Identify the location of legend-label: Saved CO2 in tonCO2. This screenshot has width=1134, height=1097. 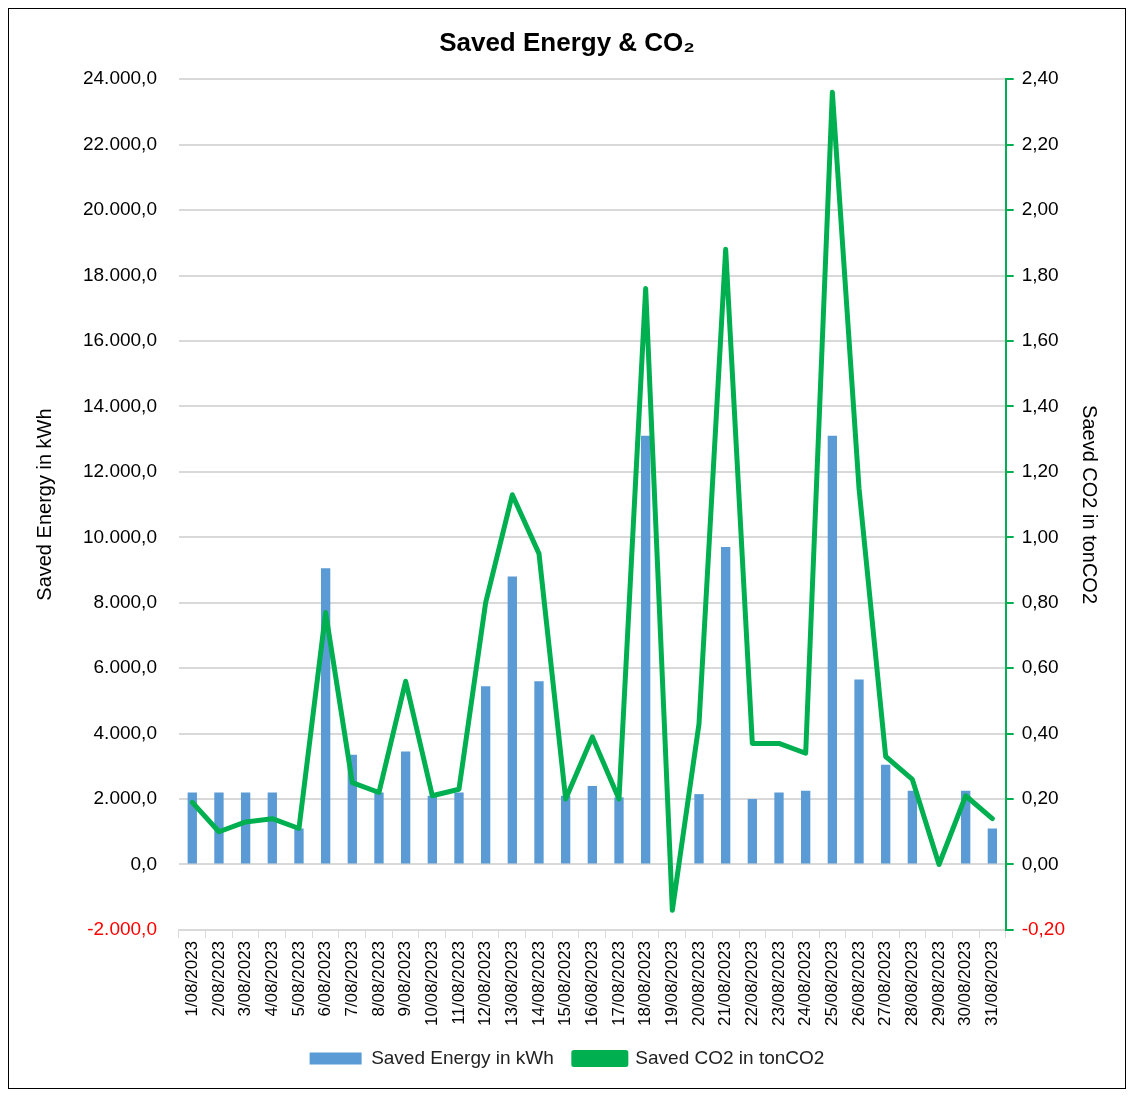
(730, 1057).